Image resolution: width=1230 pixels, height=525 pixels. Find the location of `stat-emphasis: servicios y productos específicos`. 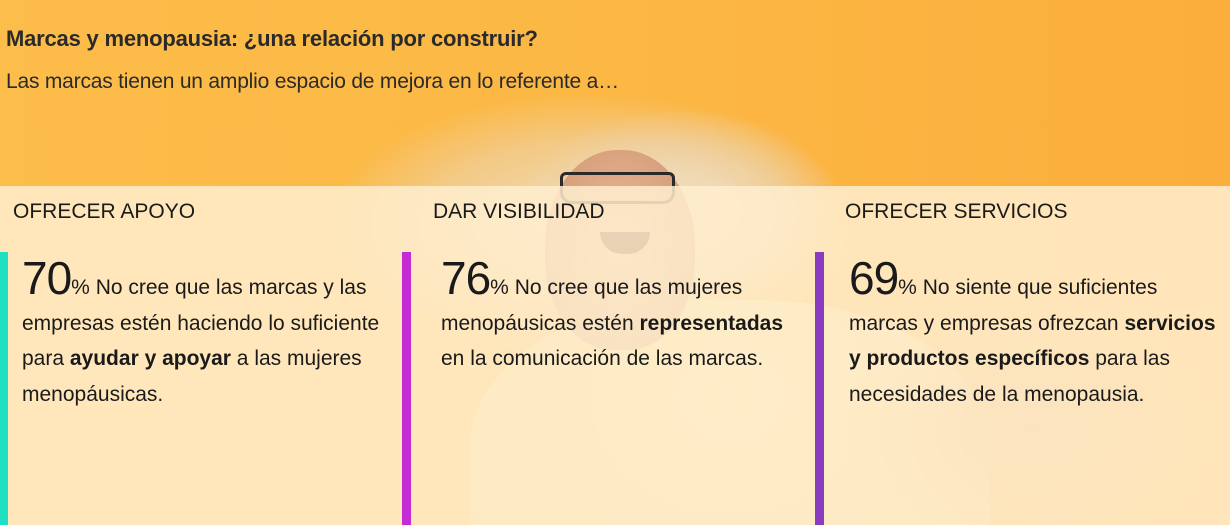

stat-emphasis: servicios y productos específicos is located at coordinates (1032, 341).